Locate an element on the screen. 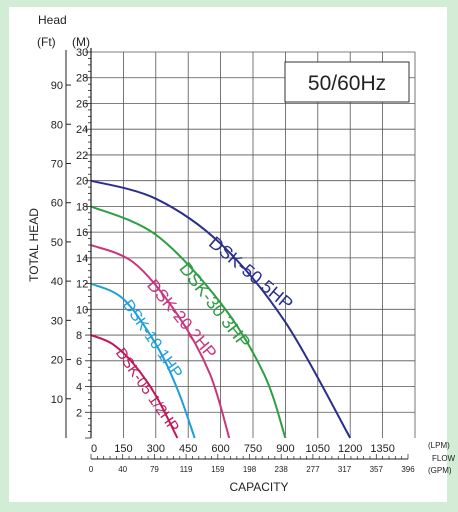 The width and height of the screenshot is (458, 512). m-tick-label: 4 is located at coordinates (79, 388).